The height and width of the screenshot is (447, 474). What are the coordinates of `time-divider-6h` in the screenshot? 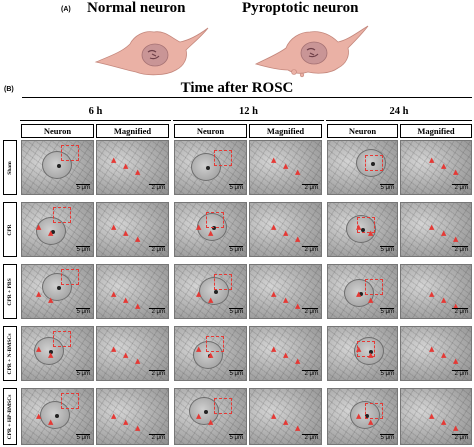 It's located at (95, 120).